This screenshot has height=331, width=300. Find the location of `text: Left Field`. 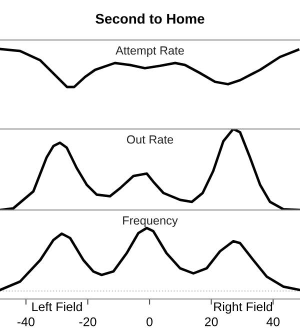

text: Left Field is located at coordinates (57, 307).